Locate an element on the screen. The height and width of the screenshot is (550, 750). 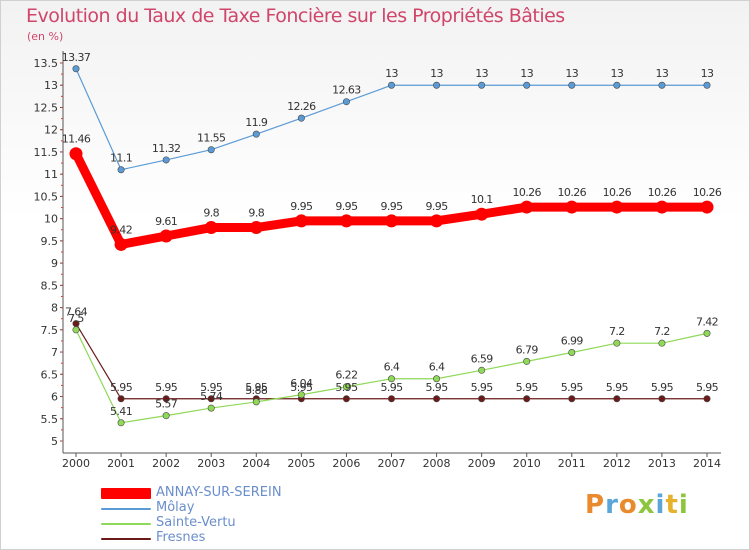
brand-letter: x is located at coordinates (646, 505).